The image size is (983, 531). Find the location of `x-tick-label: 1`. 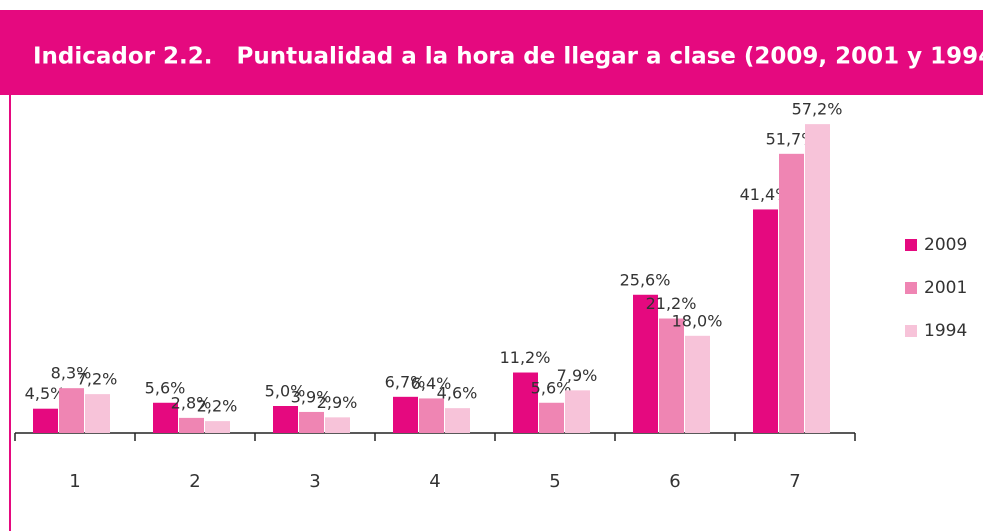

x-tick-label: 1 is located at coordinates (74, 481).